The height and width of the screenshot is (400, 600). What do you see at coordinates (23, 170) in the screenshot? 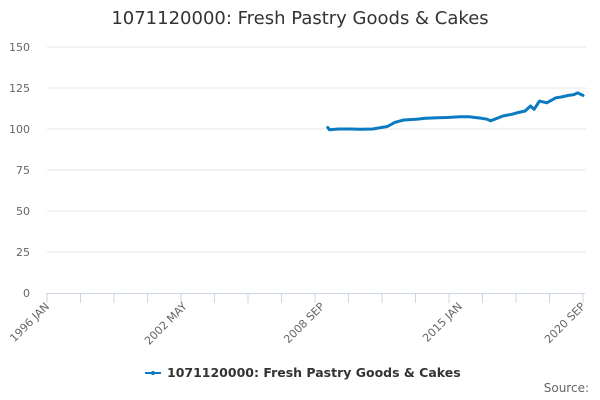
I see `svg-text: 75` at bounding box center [23, 170].